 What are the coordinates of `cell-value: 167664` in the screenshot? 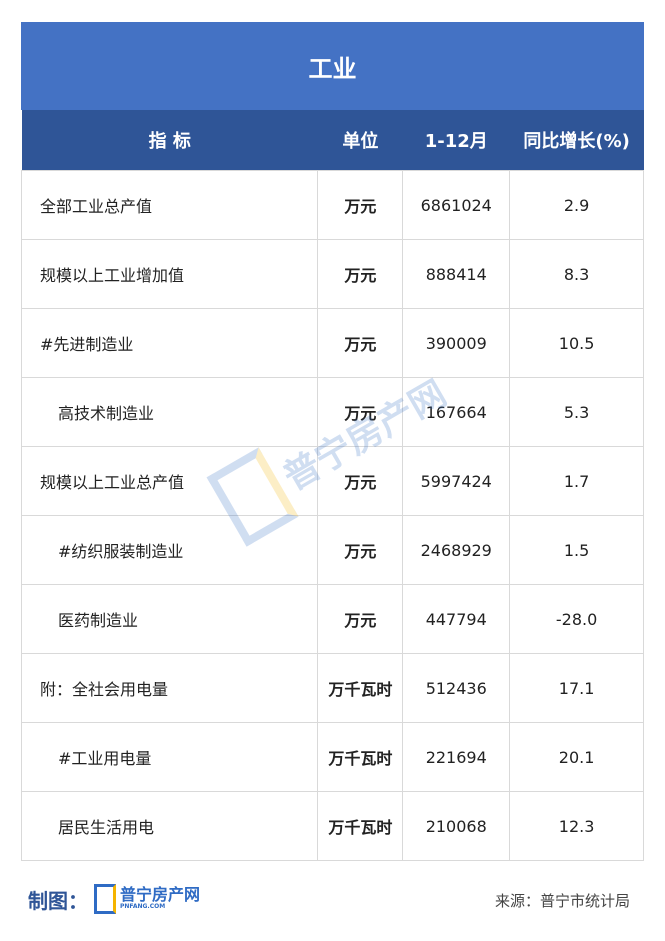 It's located at (456, 412).